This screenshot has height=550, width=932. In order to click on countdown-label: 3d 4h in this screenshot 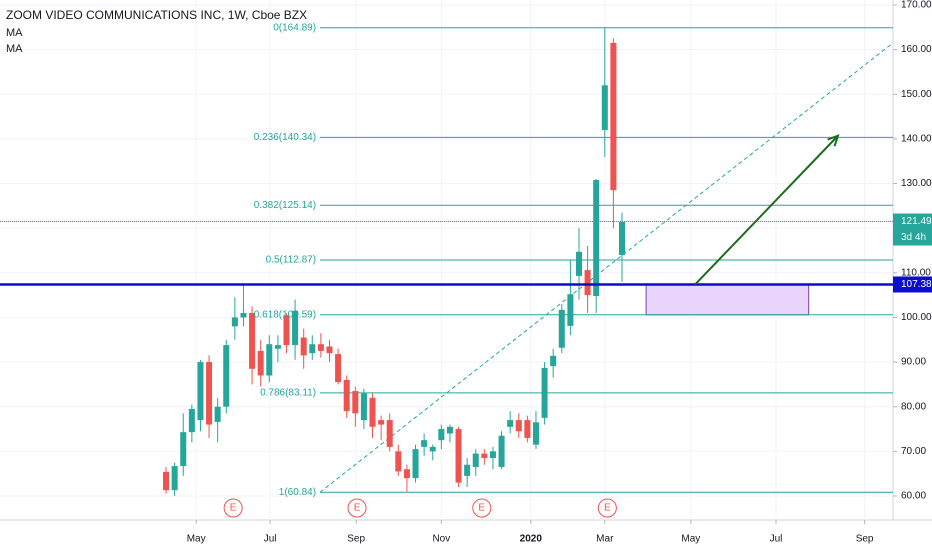, I will do `click(913, 237)`.